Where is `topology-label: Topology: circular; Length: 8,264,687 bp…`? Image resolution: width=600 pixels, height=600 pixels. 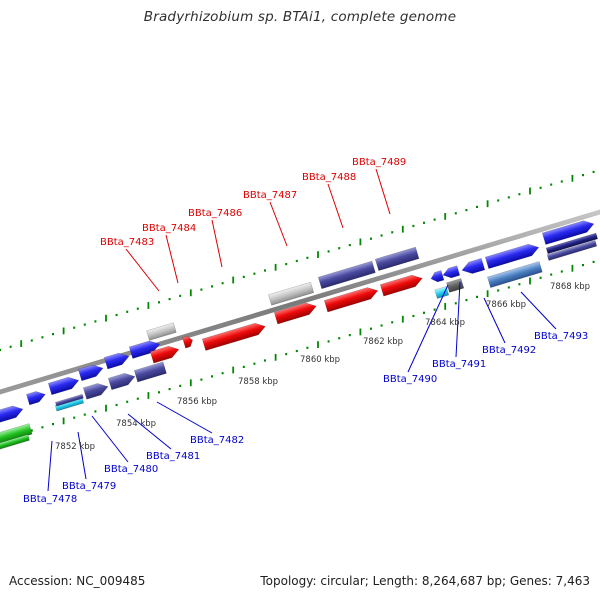 topology-label: Topology: circular; Length: 8,264,687 bp… is located at coordinates (425, 581).